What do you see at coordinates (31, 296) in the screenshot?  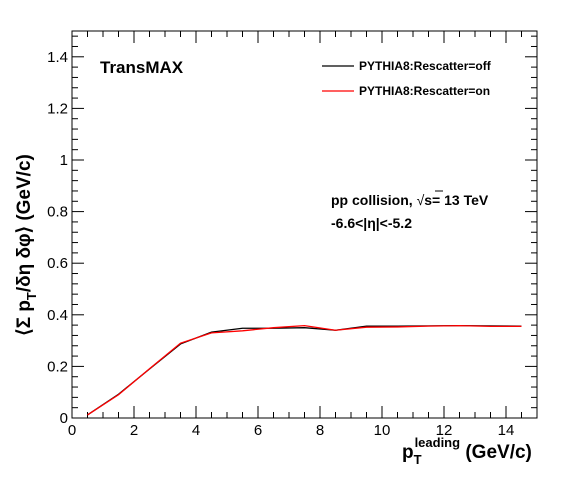 I see `y-axis-title-sub: T` at bounding box center [31, 296].